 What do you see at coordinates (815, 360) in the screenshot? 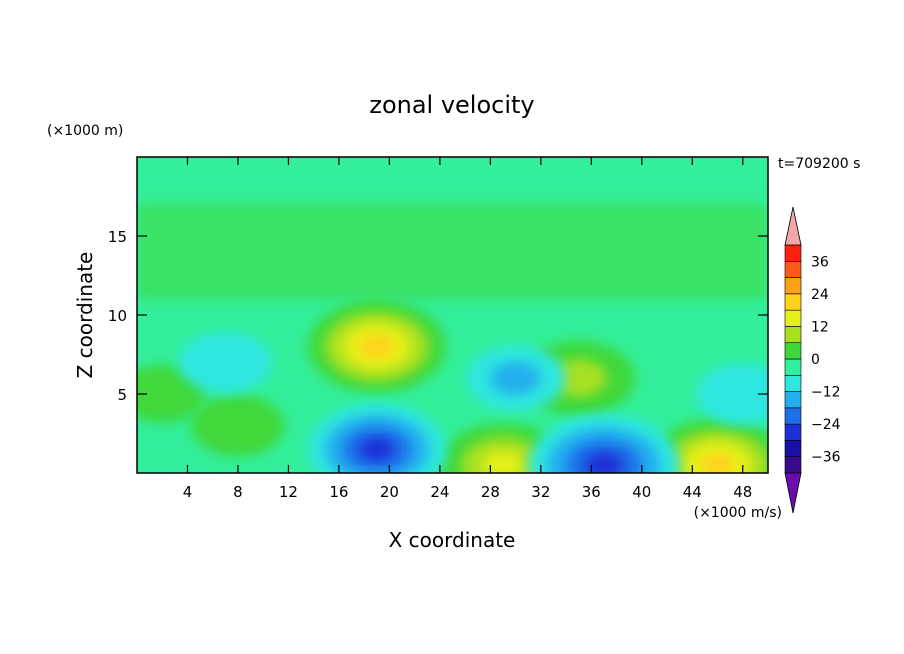
I see `colorbar-tick-label: 0` at bounding box center [815, 360].